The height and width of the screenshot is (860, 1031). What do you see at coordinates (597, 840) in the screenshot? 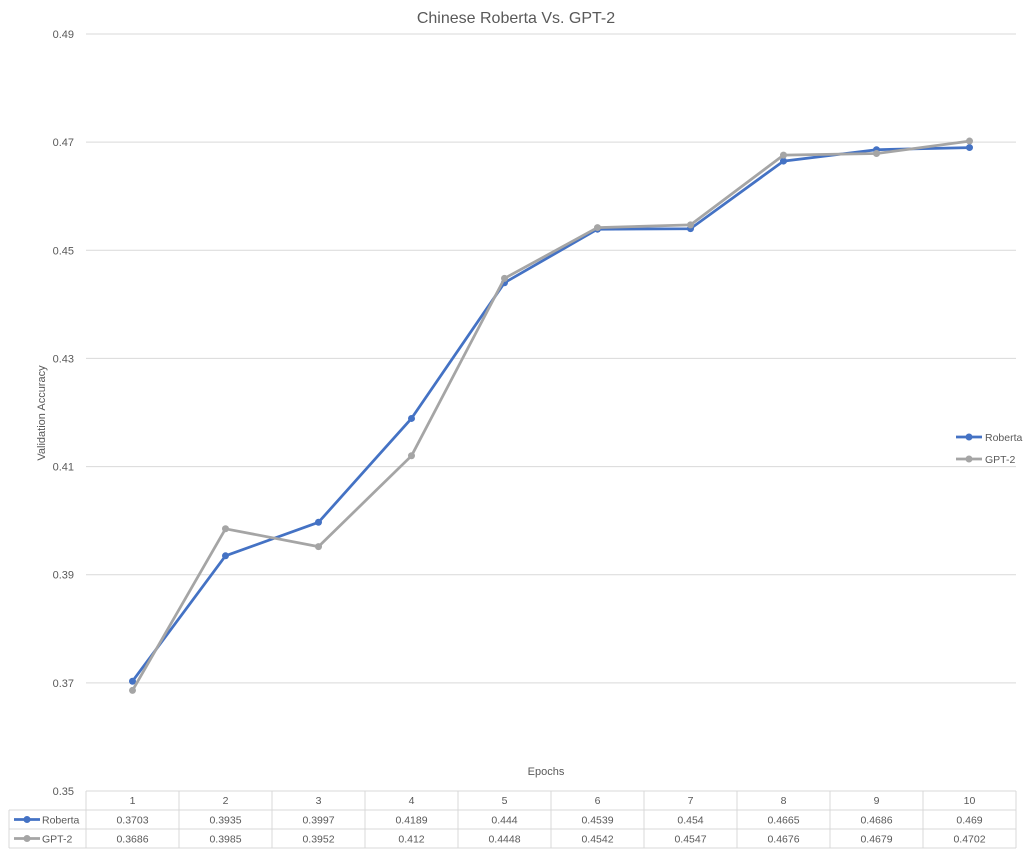
I see `table-cell: 0.4542` at bounding box center [597, 840].